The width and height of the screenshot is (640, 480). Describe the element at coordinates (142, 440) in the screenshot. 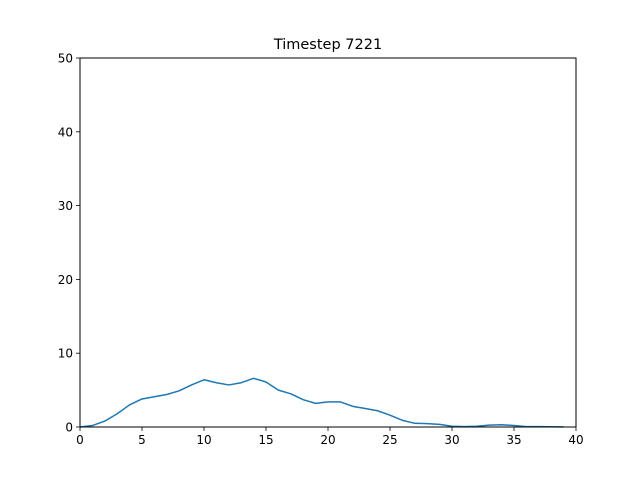

I see `x-tick-label: 5` at that location.